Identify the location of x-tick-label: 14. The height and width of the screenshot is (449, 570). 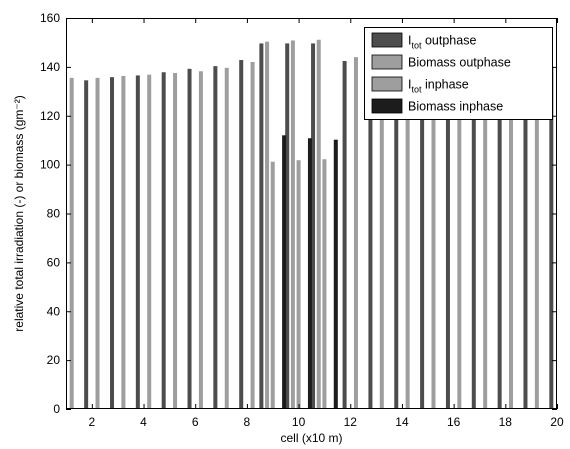
(402, 422).